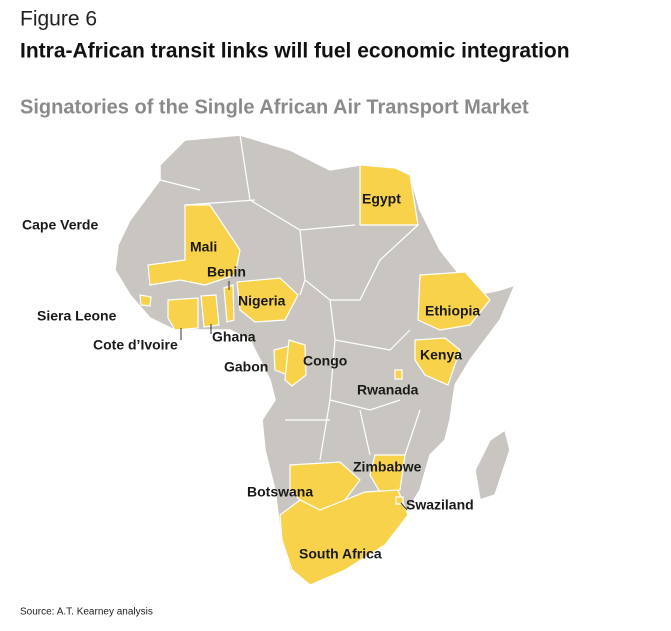  What do you see at coordinates (246, 367) in the screenshot?
I see `country-label: Gabon` at bounding box center [246, 367].